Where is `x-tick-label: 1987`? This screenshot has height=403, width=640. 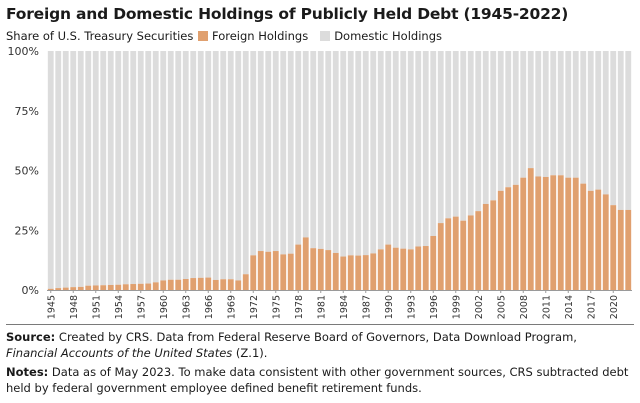
x-tick-label: 1987 is located at coordinates (366, 307).